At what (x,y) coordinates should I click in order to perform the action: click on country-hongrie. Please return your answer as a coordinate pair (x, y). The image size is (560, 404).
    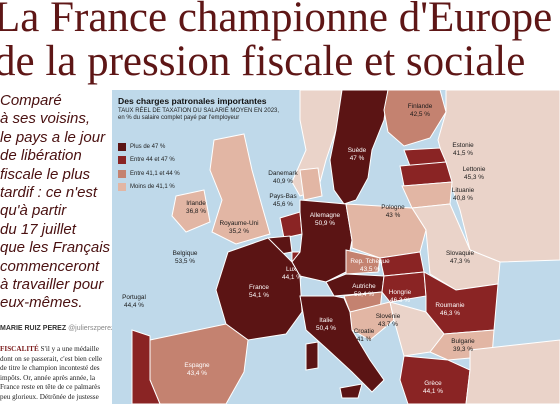
    Looking at the image, I should click on (404, 287).